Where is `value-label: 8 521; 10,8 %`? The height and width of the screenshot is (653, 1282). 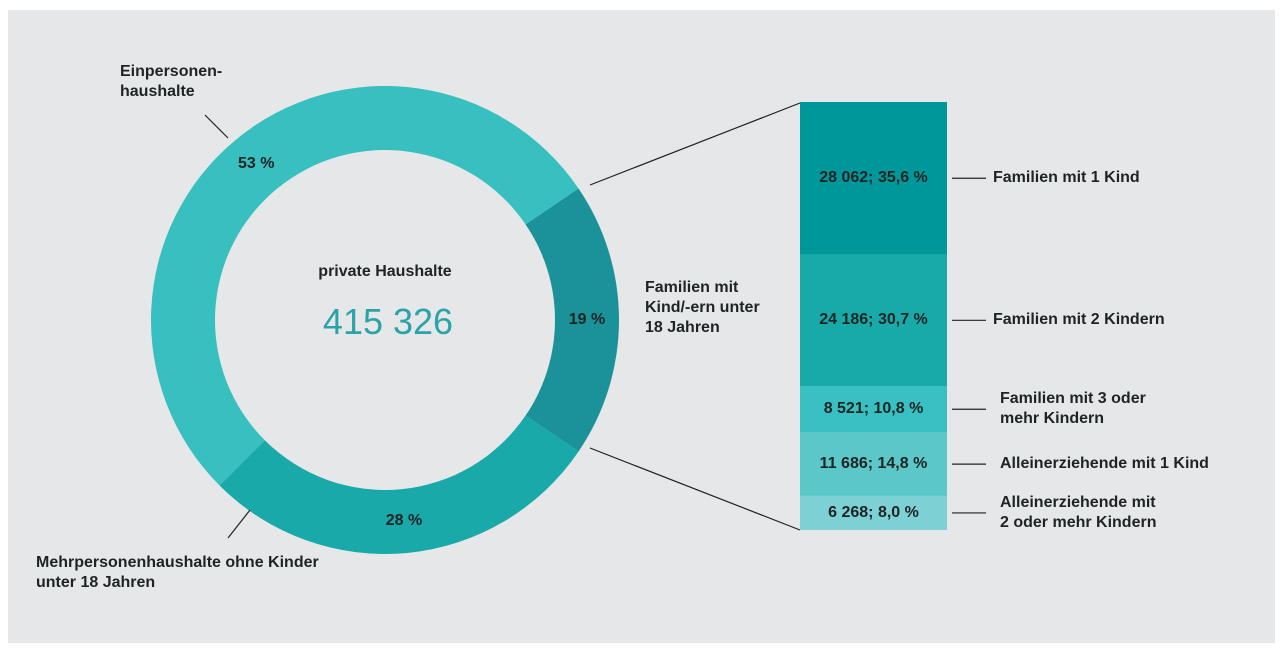 value-label: 8 521; 10,8 % is located at coordinates (873, 409).